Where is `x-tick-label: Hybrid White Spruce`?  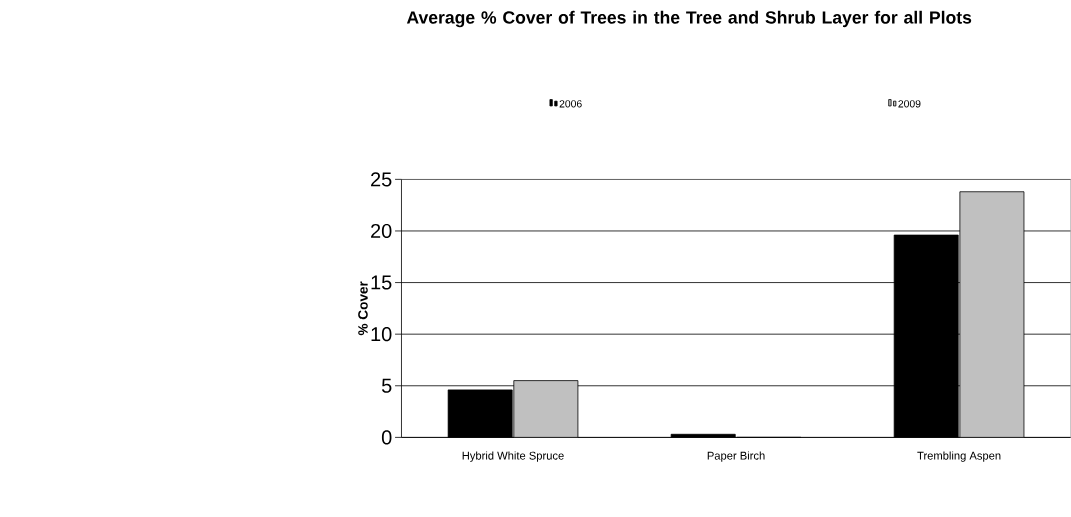 x-tick-label: Hybrid White Spruce is located at coordinates (513, 456).